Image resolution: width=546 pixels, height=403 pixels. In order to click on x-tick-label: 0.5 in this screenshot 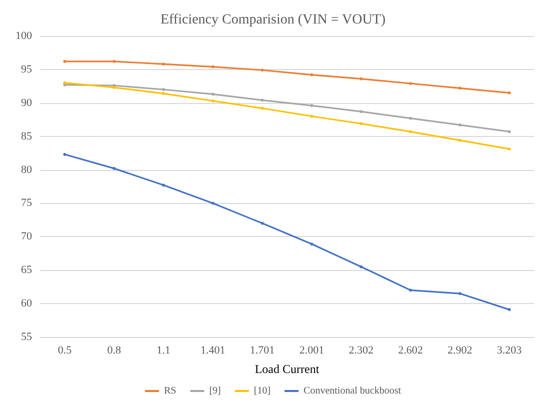, I will do `click(65, 350)`.